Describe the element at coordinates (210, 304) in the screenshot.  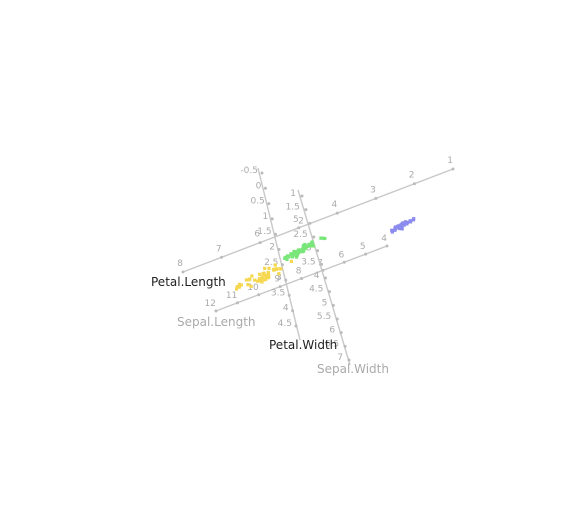
I see `axis-tick-label-sepal-length: 12` at that location.